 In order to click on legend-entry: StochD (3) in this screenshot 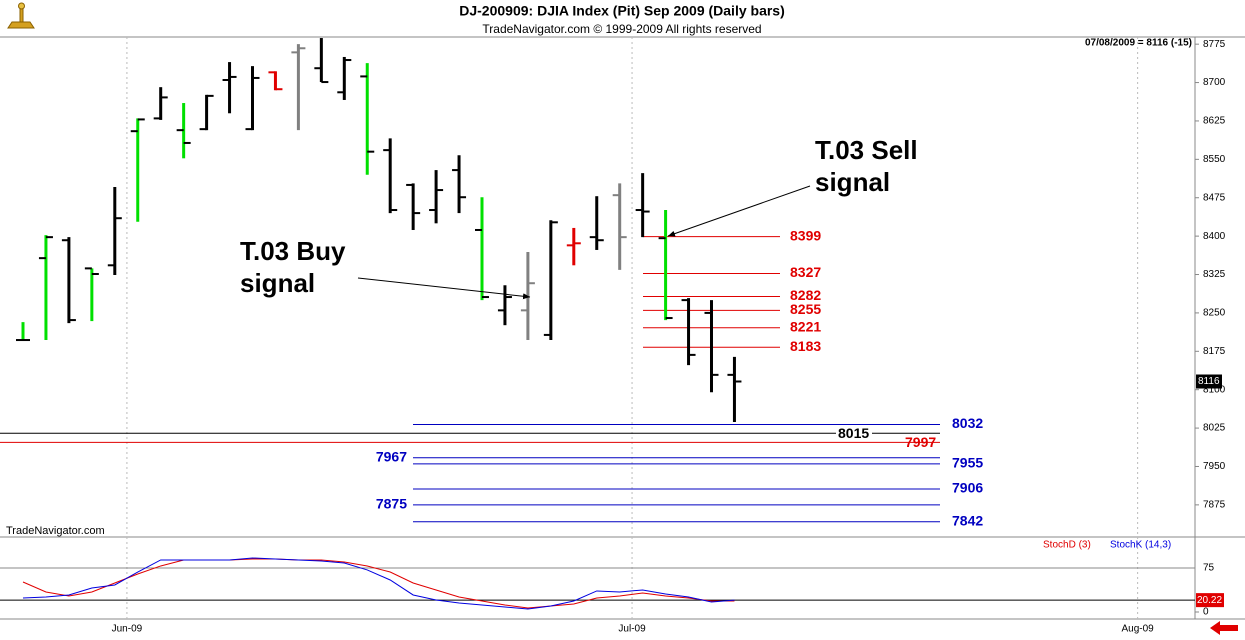, I will do `click(1067, 545)`.